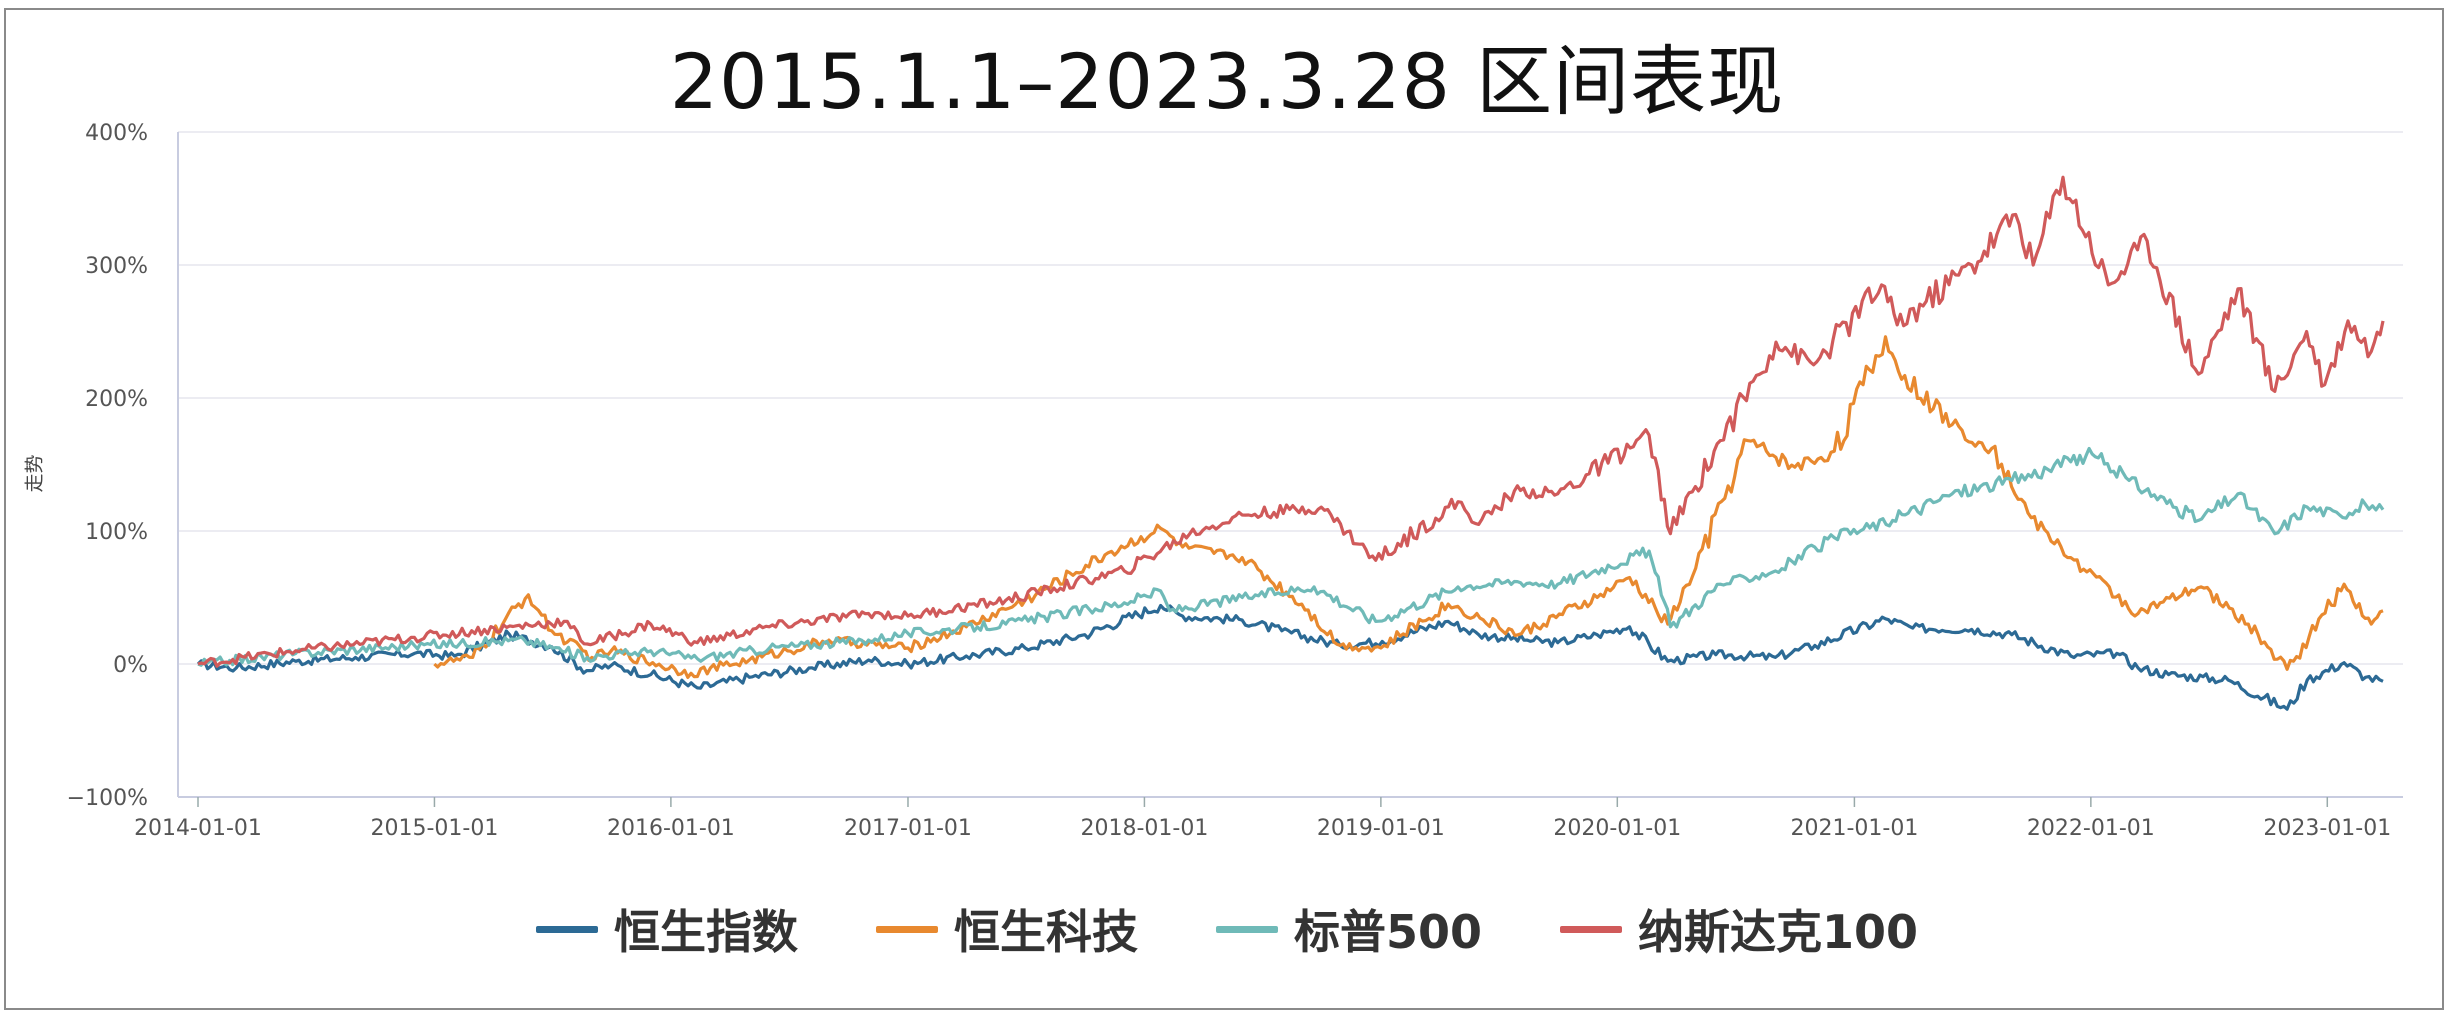  Describe the element at coordinates (116, 532) in the screenshot. I see `y-tick-label: 100%` at that location.